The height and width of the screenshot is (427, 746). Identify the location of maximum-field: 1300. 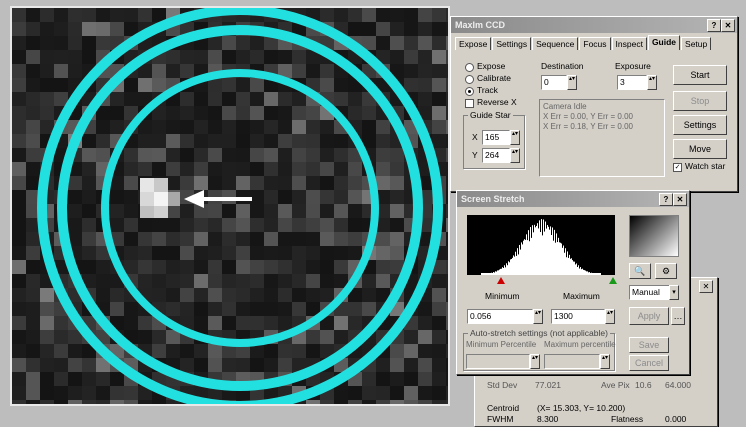
(578, 316).